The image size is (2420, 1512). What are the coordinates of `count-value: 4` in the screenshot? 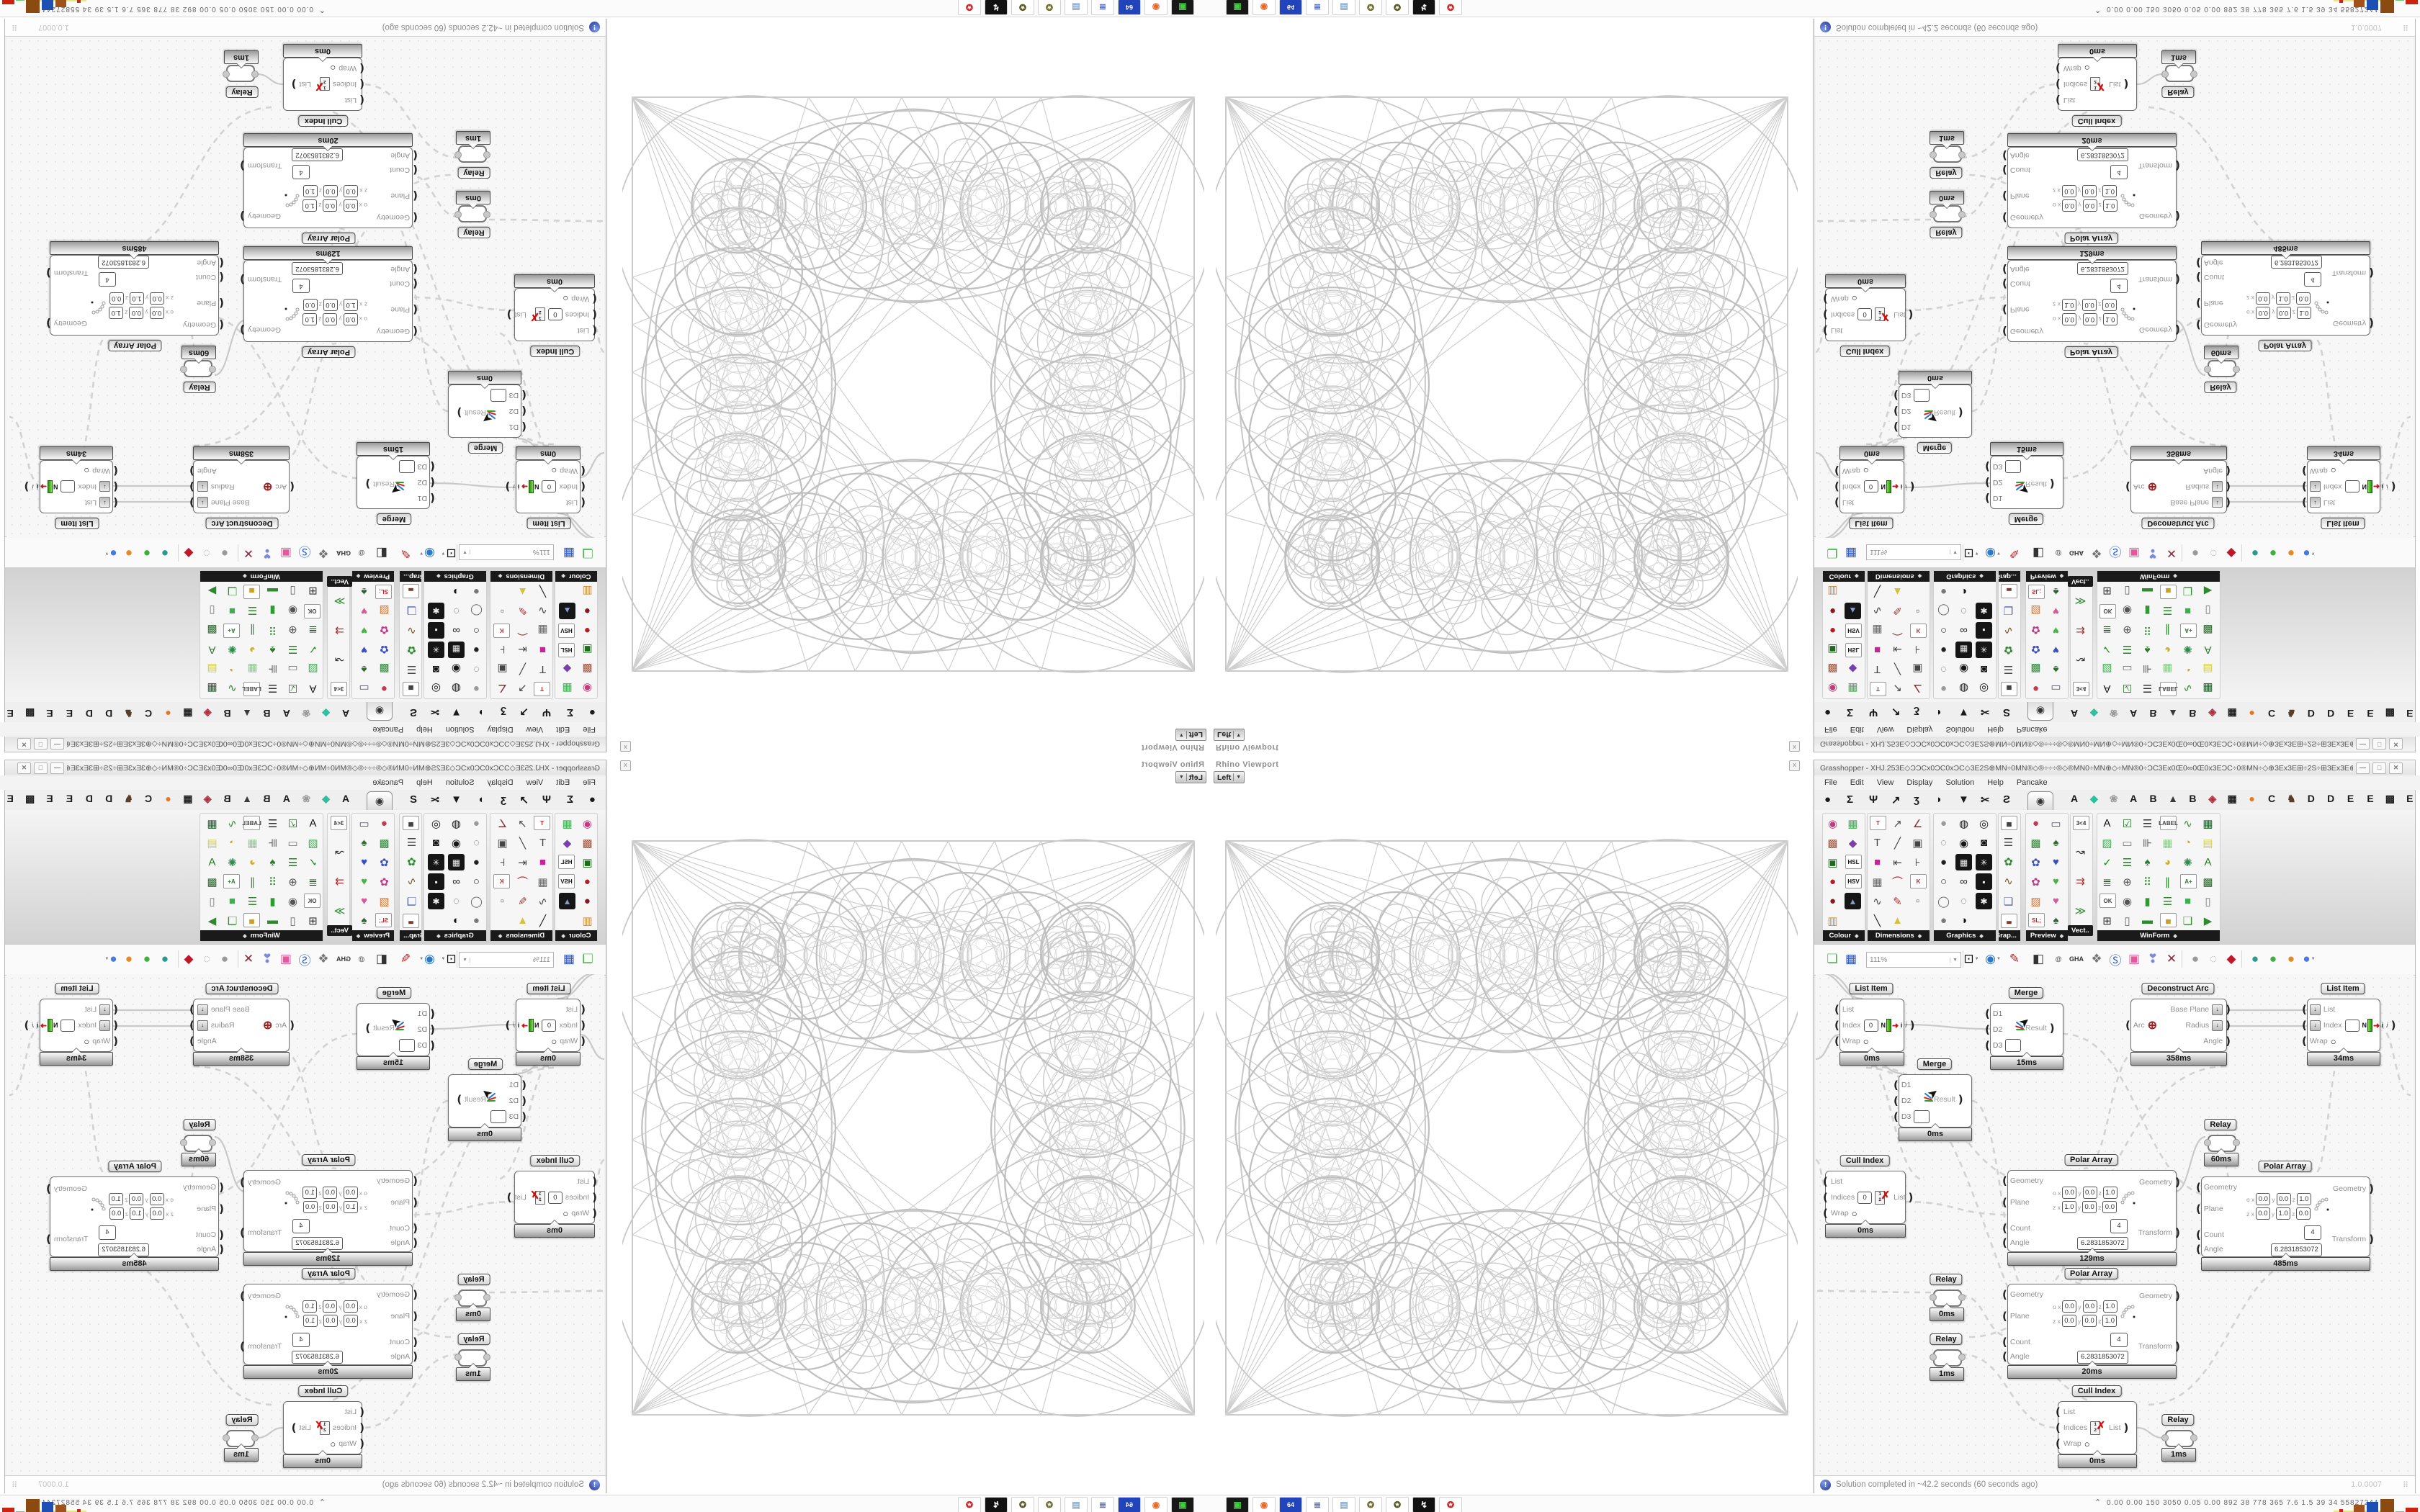 It's located at (2312, 1232).